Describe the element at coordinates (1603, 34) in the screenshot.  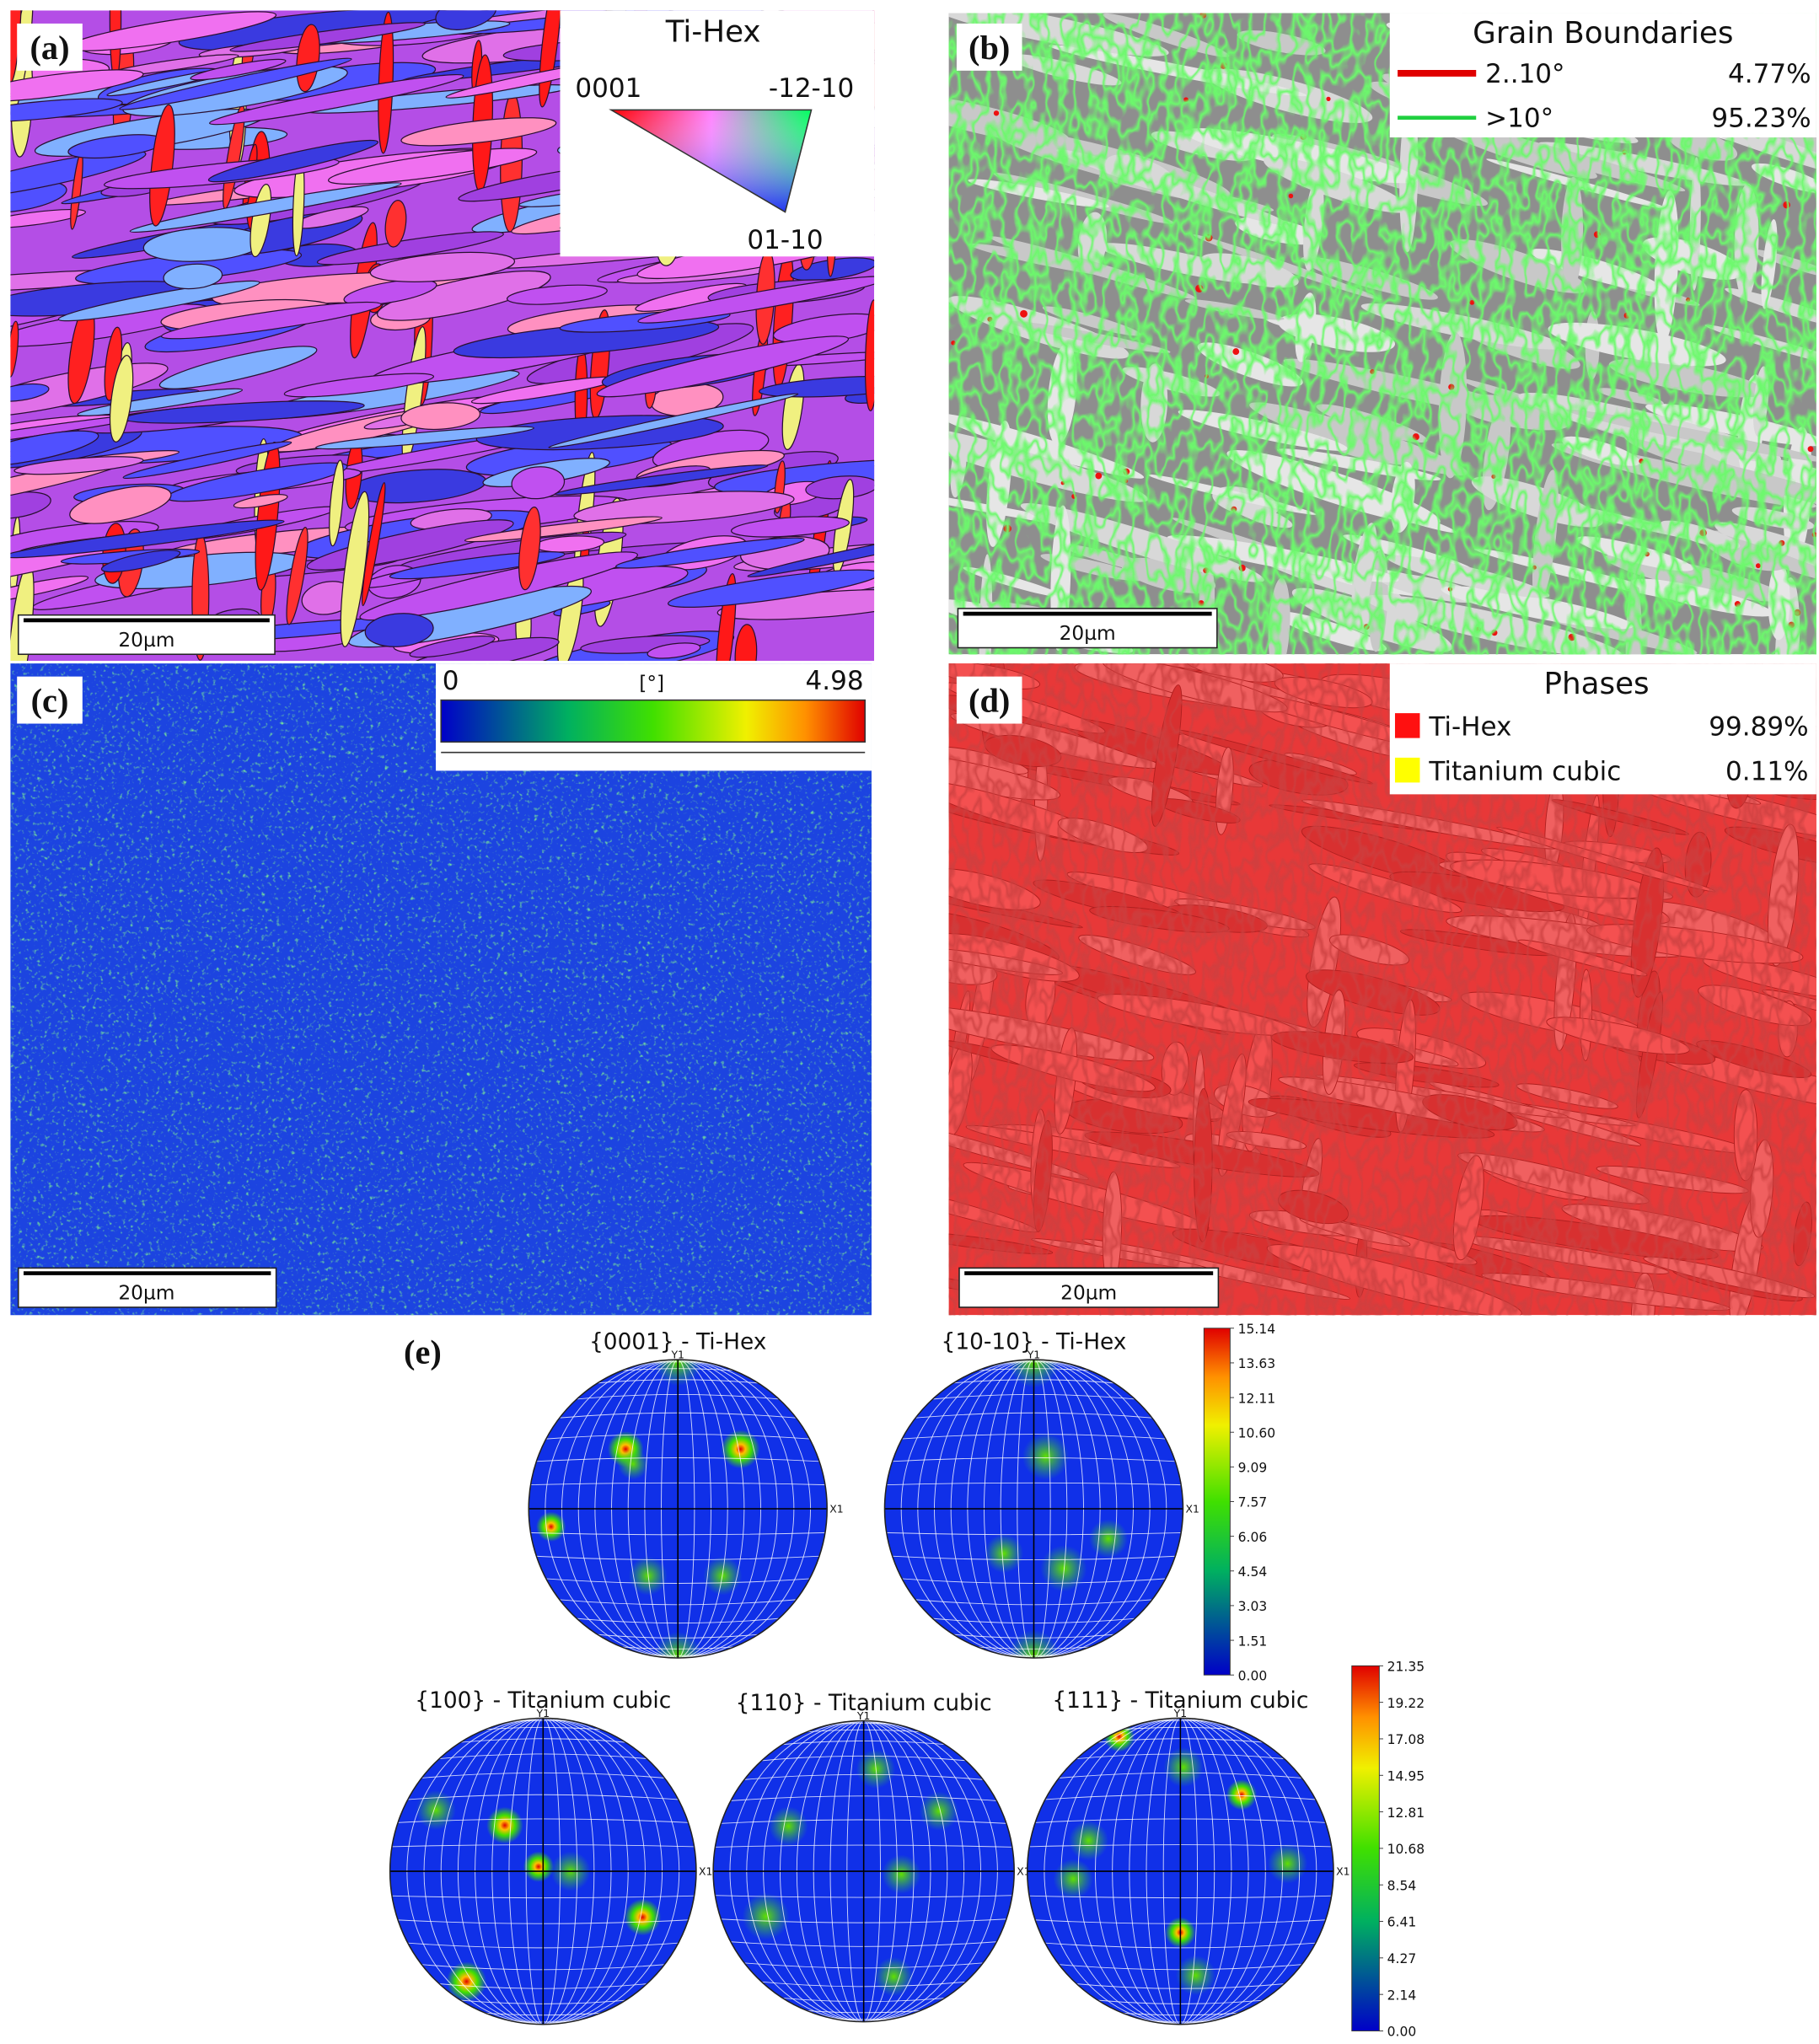
I see `legend-title: Grain Boundaries` at that location.